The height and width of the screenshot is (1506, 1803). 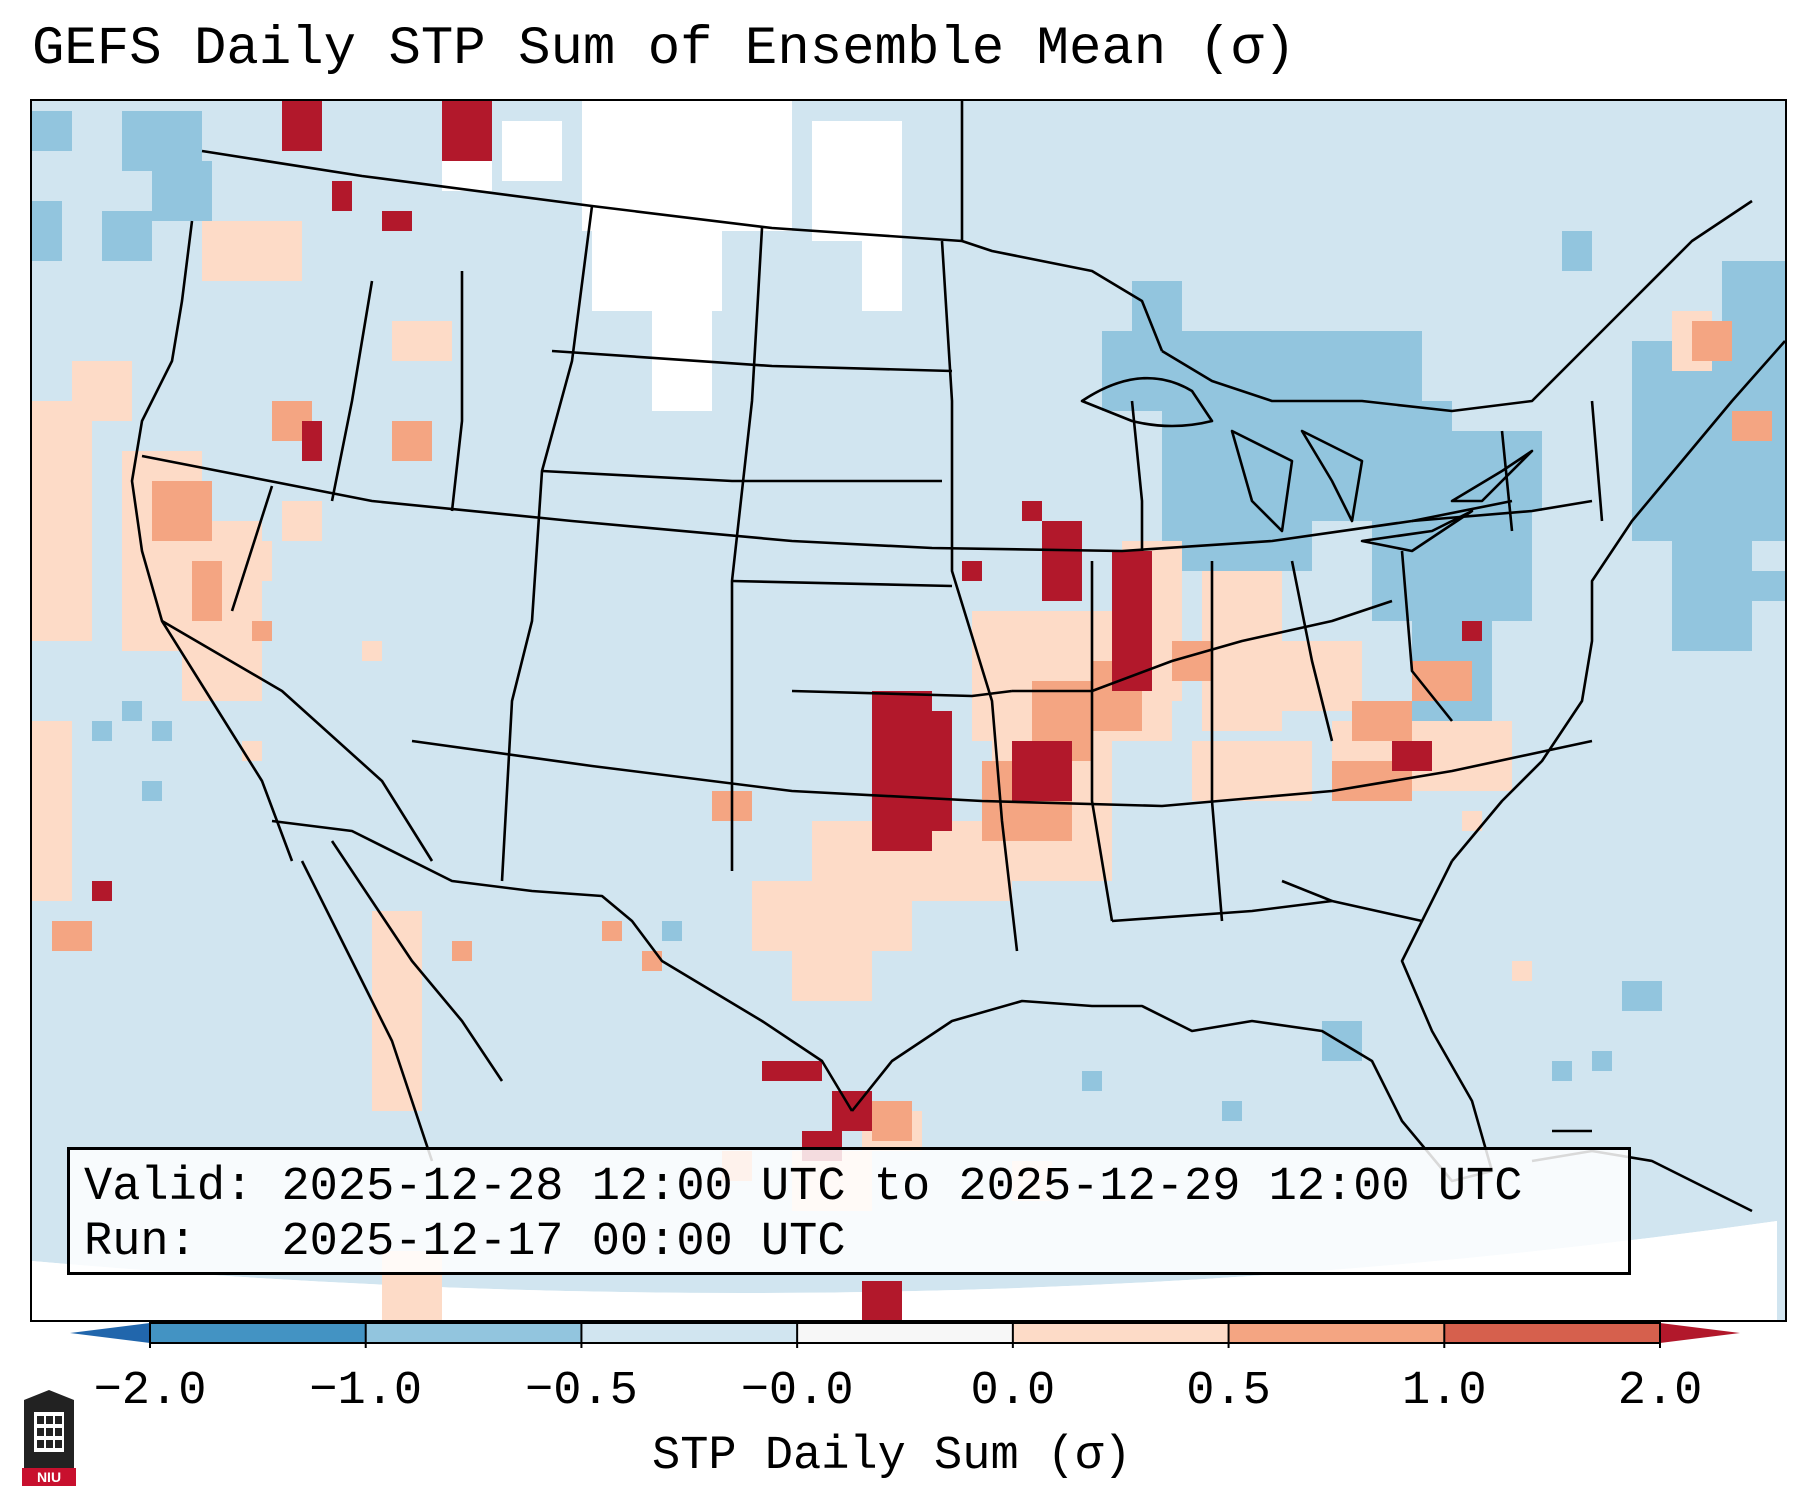 I want to click on colorbar-ticks, so click(x=905, y=1335).